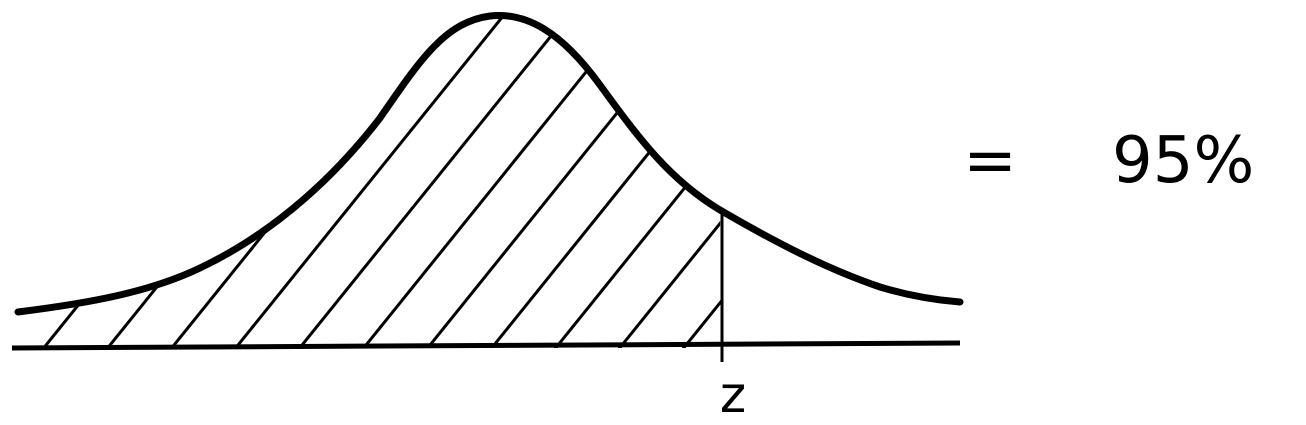 Image resolution: width=1306 pixels, height=425 pixels. I want to click on z-label: z, so click(733, 395).